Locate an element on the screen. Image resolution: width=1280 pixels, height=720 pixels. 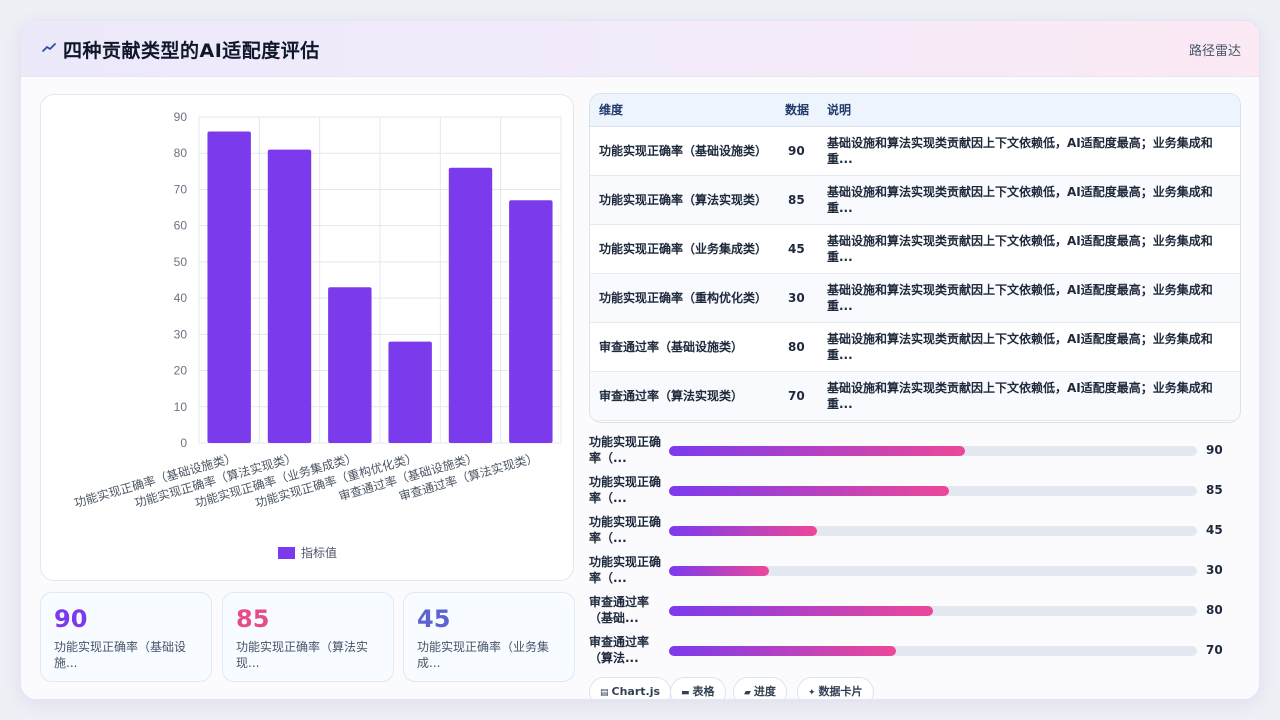
cell-value: 80 is located at coordinates (797, 347).